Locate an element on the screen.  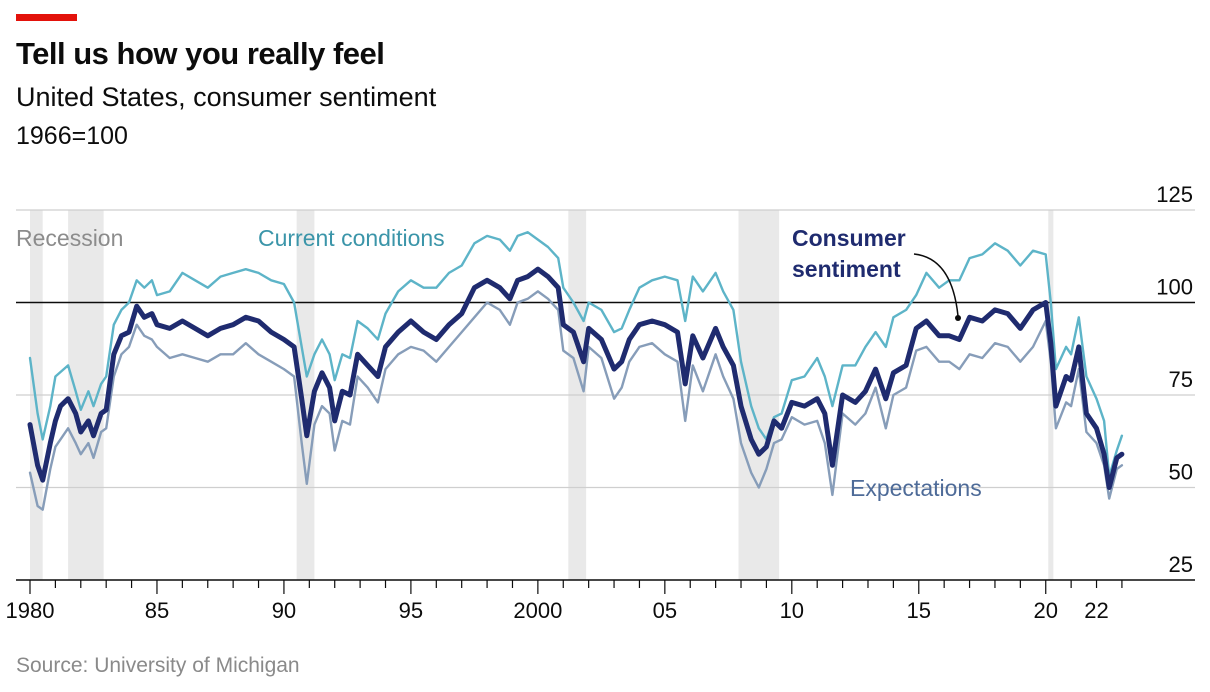
consumer-sentiment-label-line2: sentiment is located at coordinates (846, 269).